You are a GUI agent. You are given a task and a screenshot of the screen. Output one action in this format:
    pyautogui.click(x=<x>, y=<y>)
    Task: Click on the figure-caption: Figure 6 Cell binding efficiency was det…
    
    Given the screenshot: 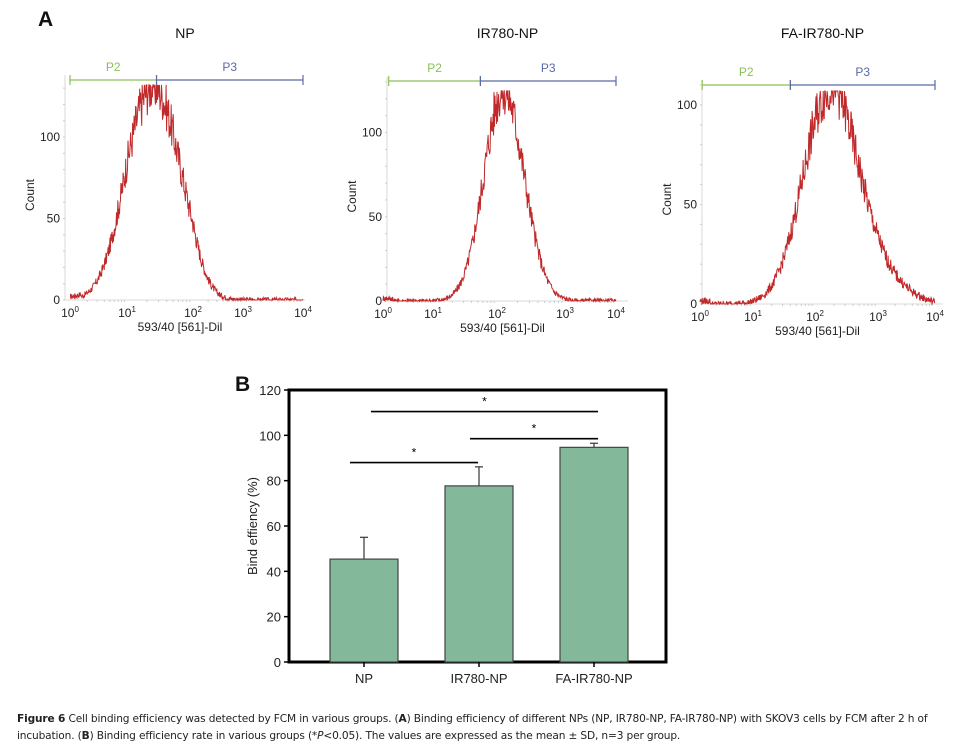 What is the action you would take?
    pyautogui.click(x=492, y=728)
    